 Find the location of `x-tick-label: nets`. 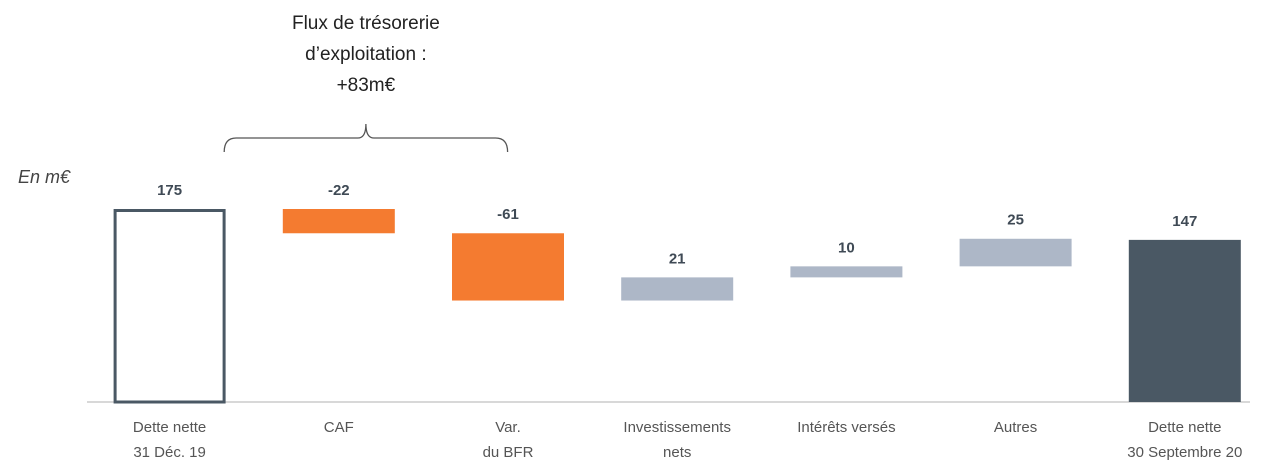

x-tick-label: nets is located at coordinates (677, 452).